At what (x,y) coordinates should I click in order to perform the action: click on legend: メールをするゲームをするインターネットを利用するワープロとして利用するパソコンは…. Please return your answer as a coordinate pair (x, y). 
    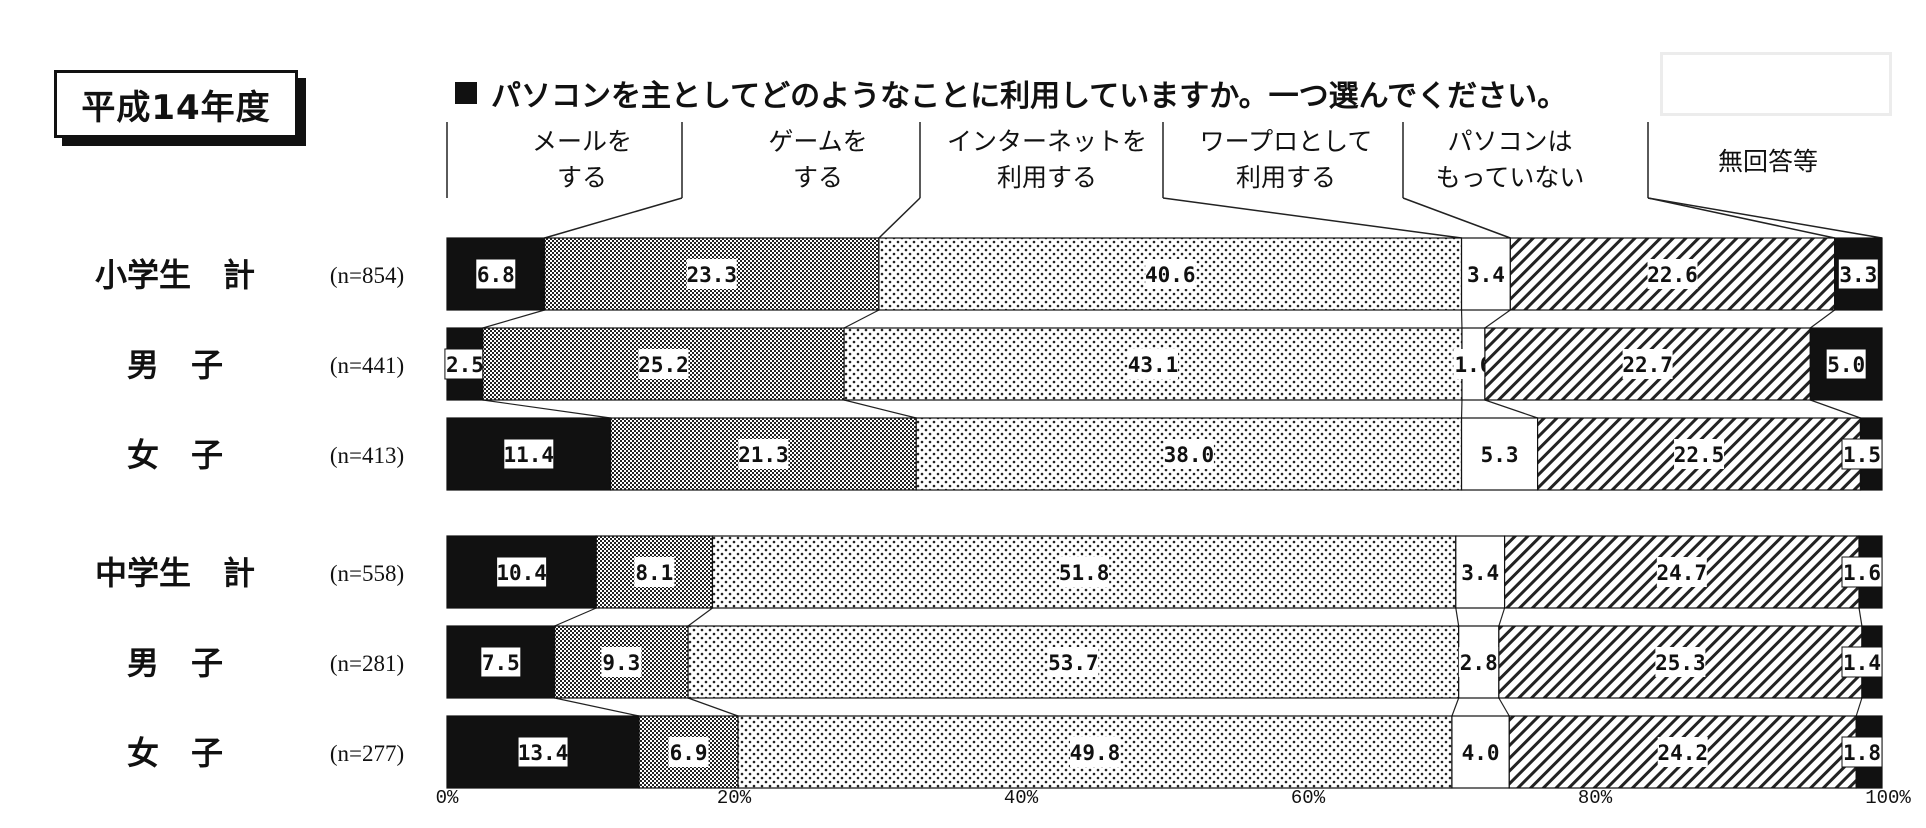
    Looking at the image, I should click on (1164, 180).